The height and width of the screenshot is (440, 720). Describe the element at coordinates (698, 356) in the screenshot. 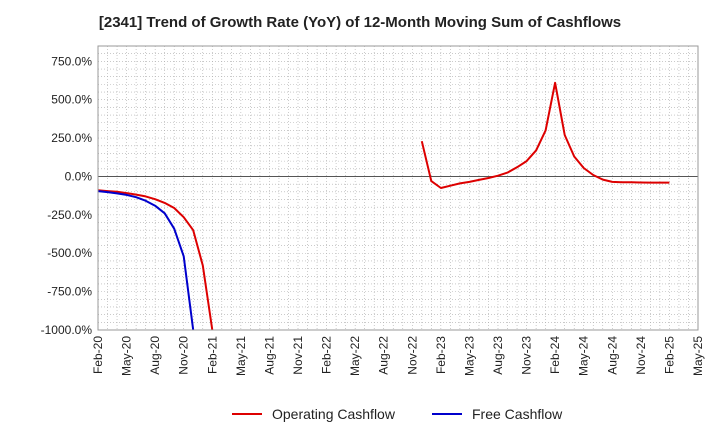

I see `x-tick-label: May-25` at that location.